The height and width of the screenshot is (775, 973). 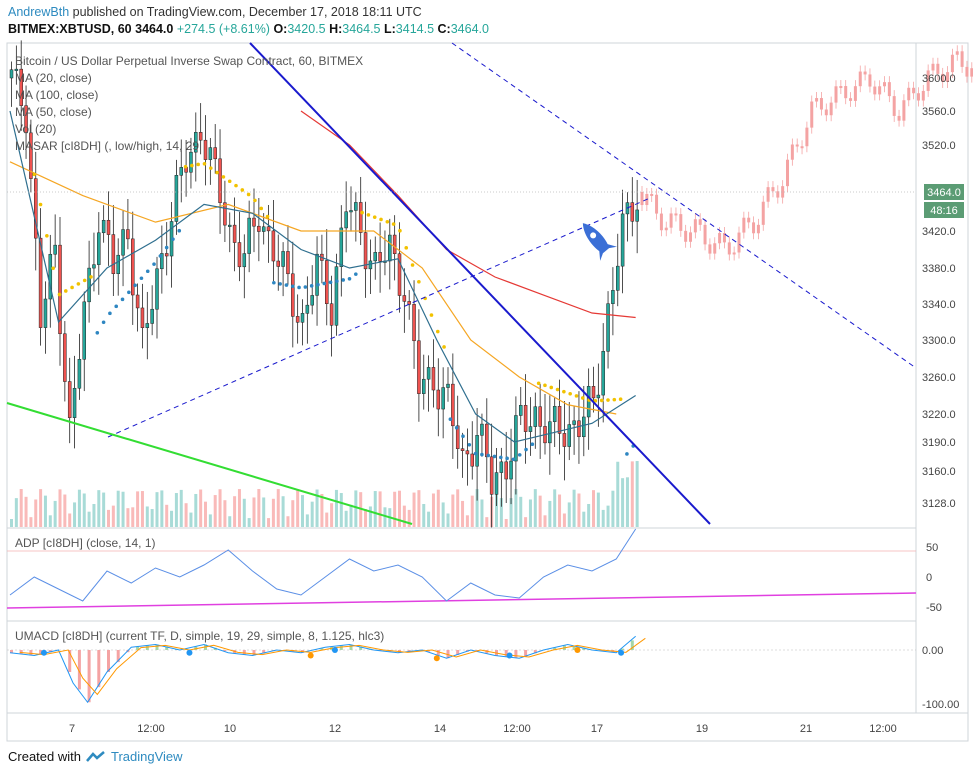 I want to click on high-label: H:, so click(x=336, y=29).